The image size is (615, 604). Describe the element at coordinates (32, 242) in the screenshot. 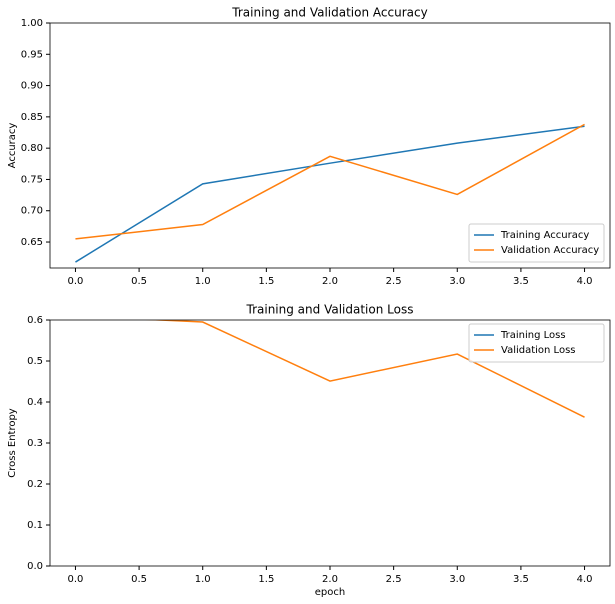

I see `y-tick-label: 0.65` at that location.